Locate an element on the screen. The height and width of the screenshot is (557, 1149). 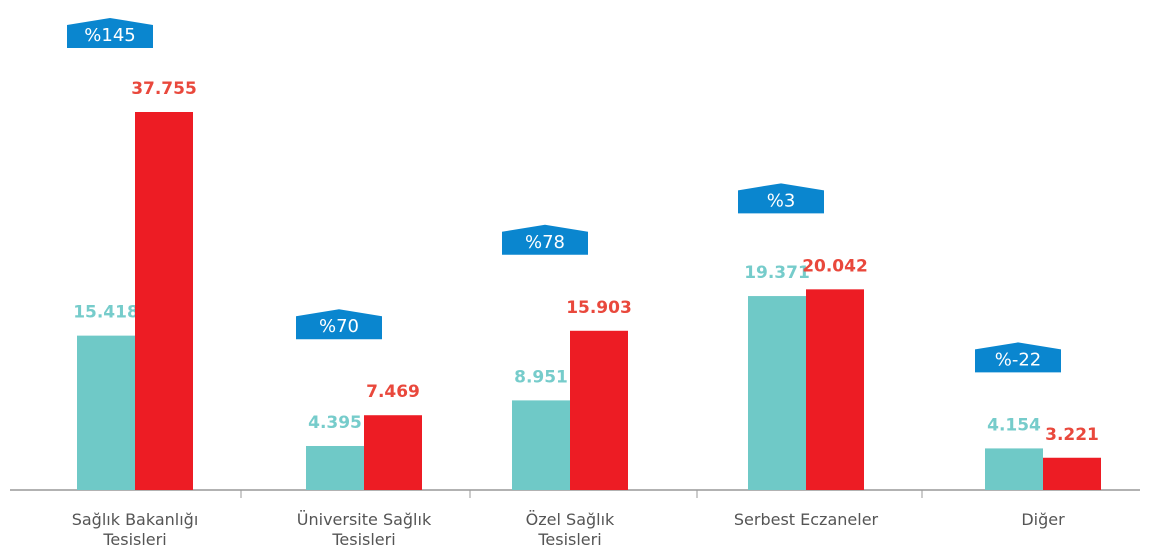
value-label: 4.154 is located at coordinates (1014, 425).